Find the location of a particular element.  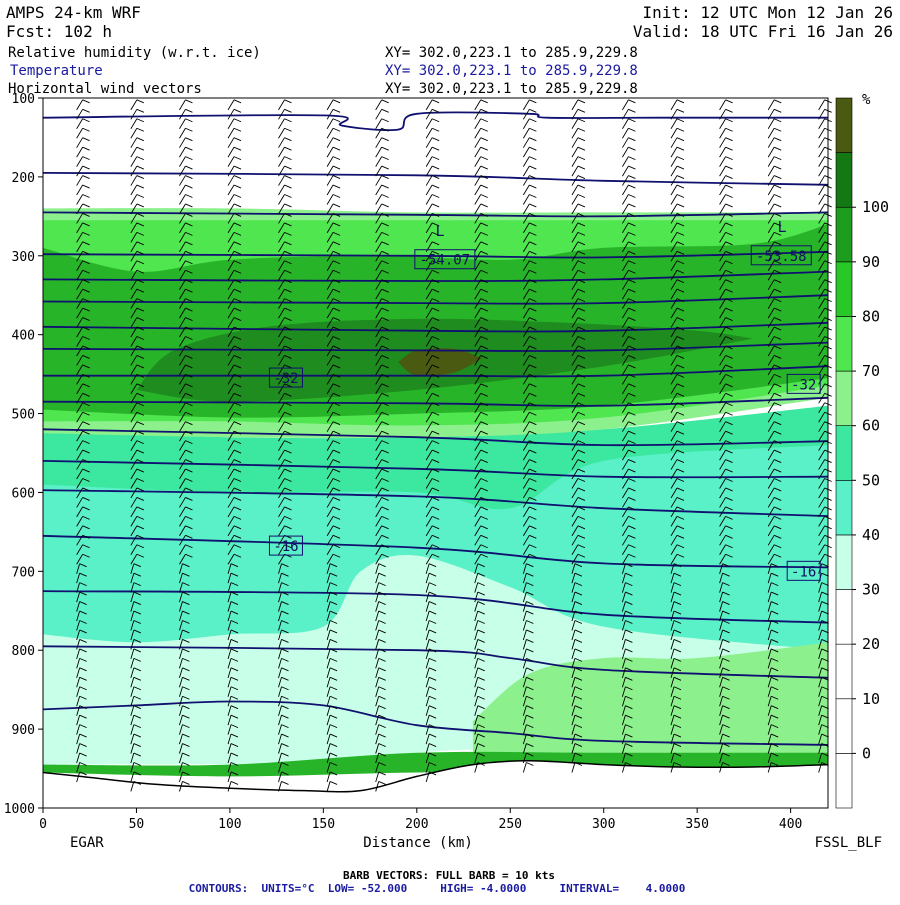

colorbar-label: 0 is located at coordinates (866, 753).